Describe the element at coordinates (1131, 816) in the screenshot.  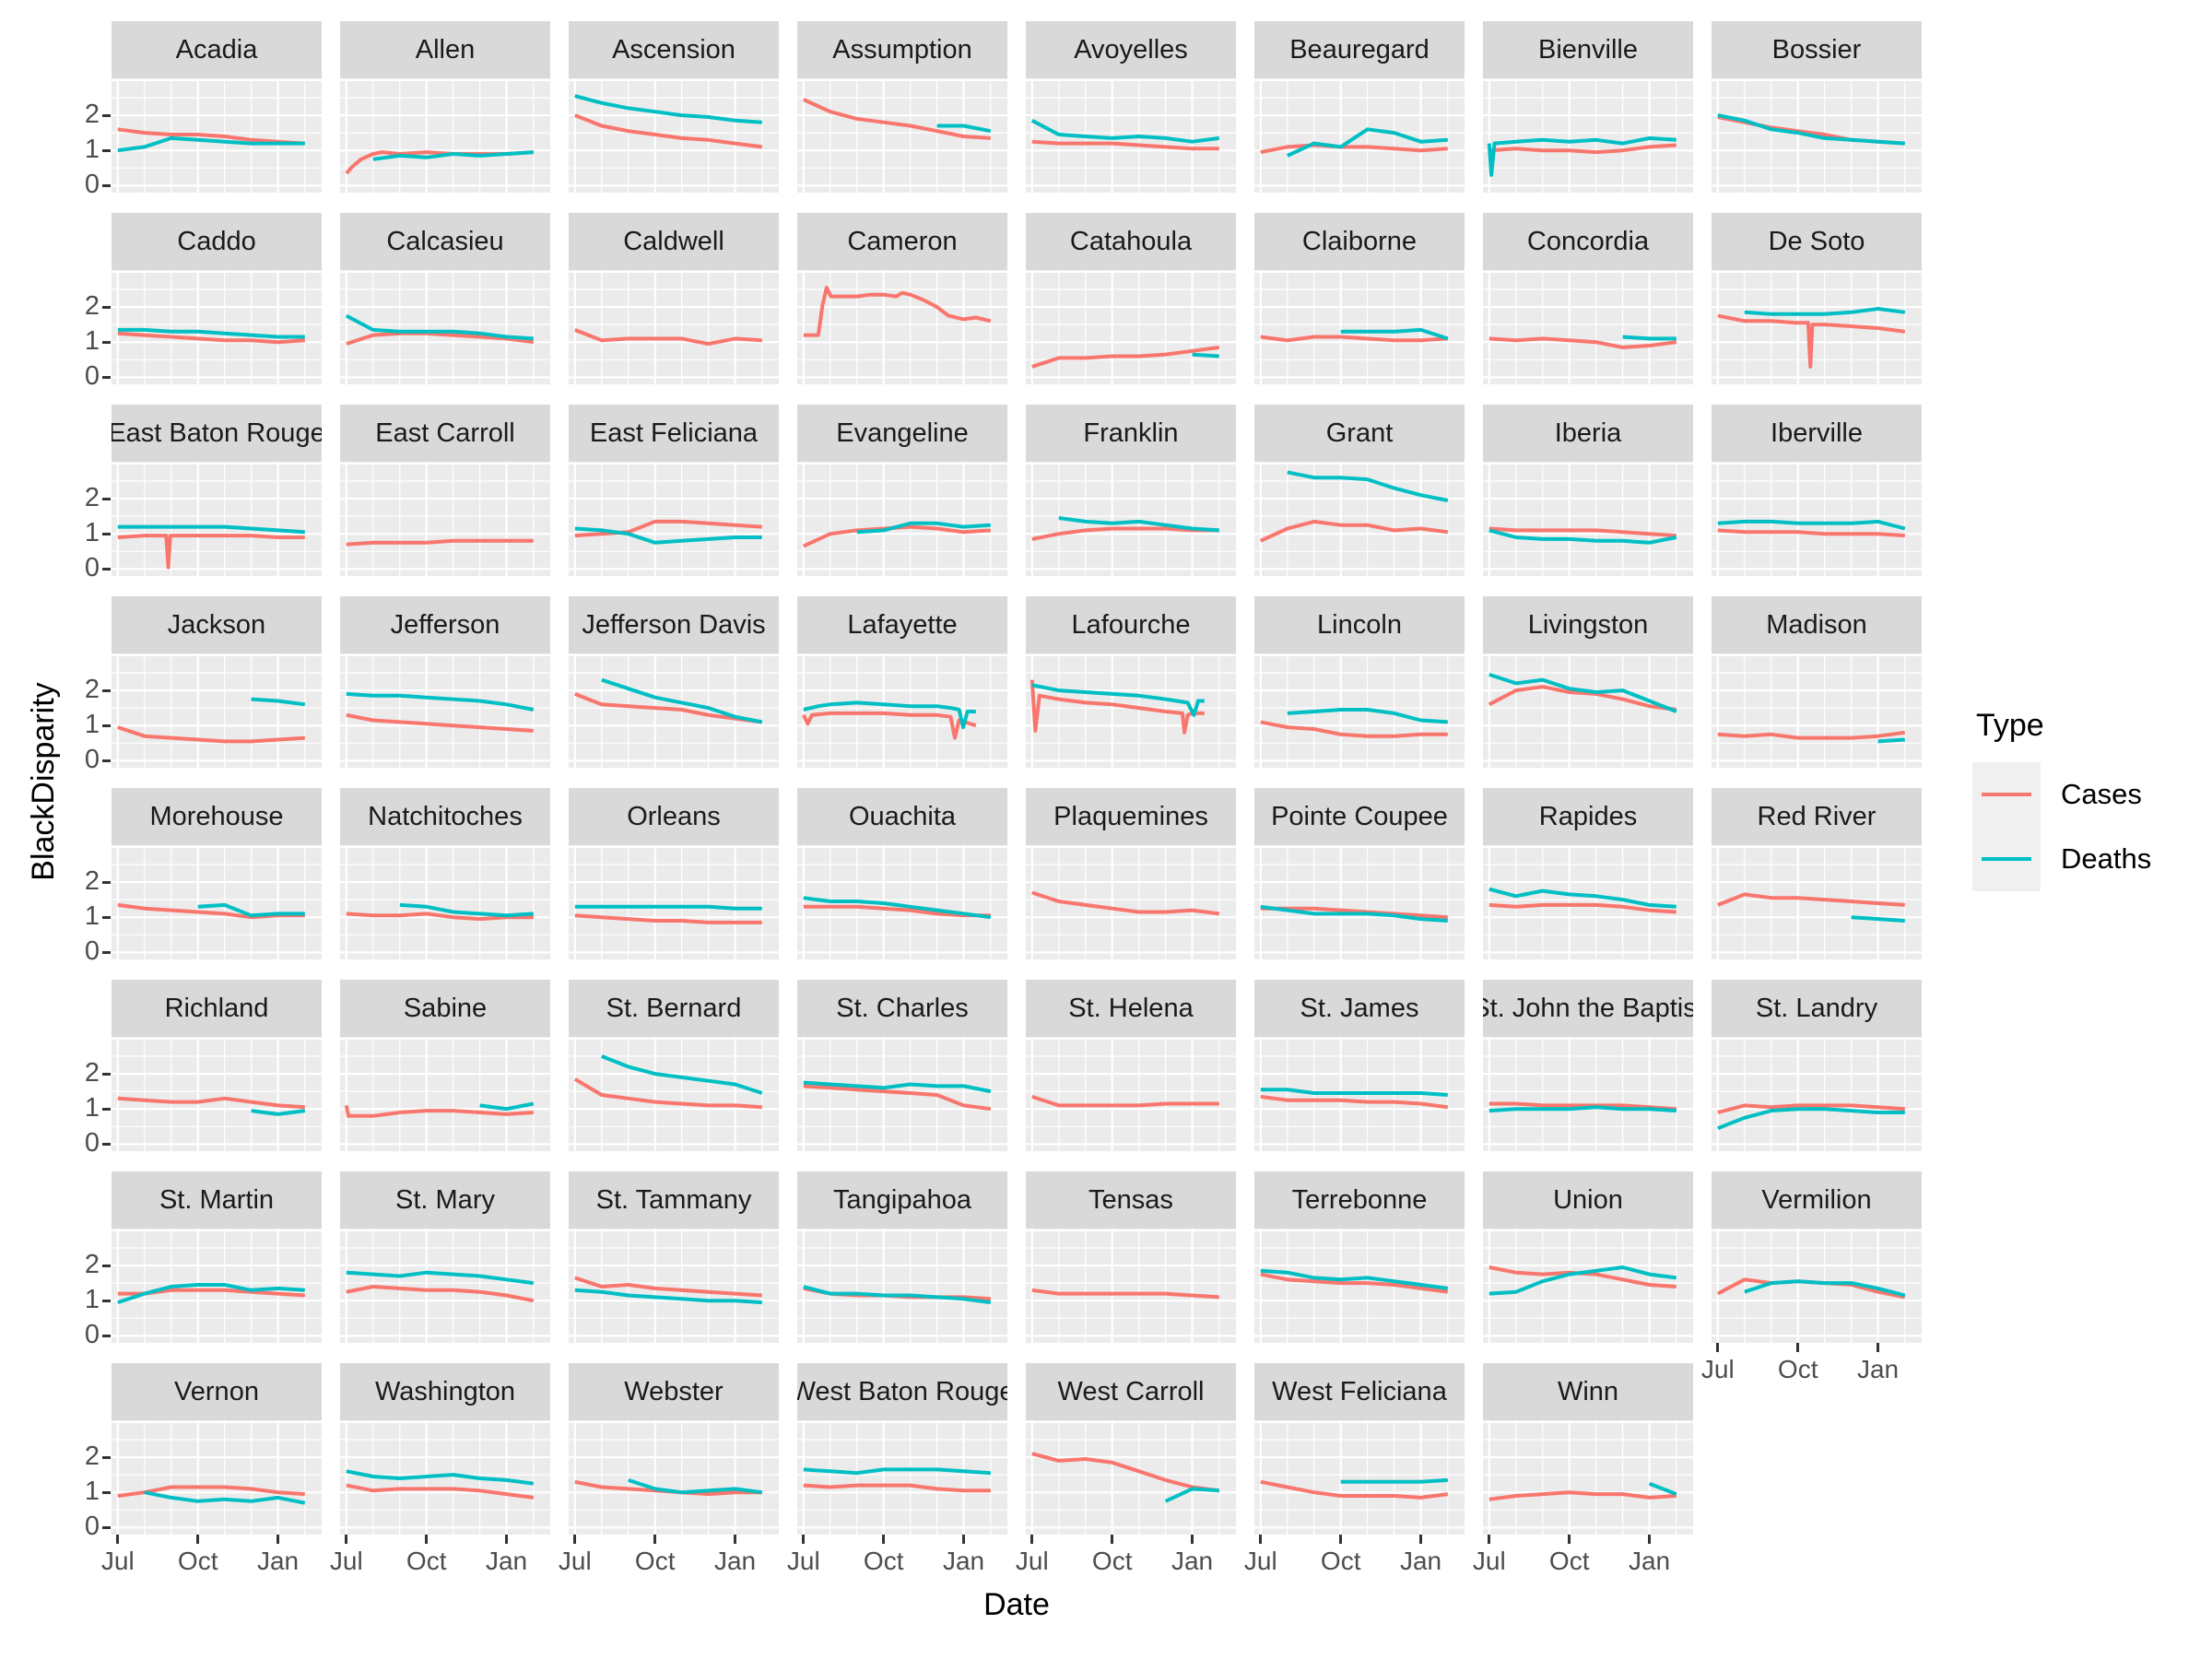
I see `facet-strip: Plaquemines` at that location.